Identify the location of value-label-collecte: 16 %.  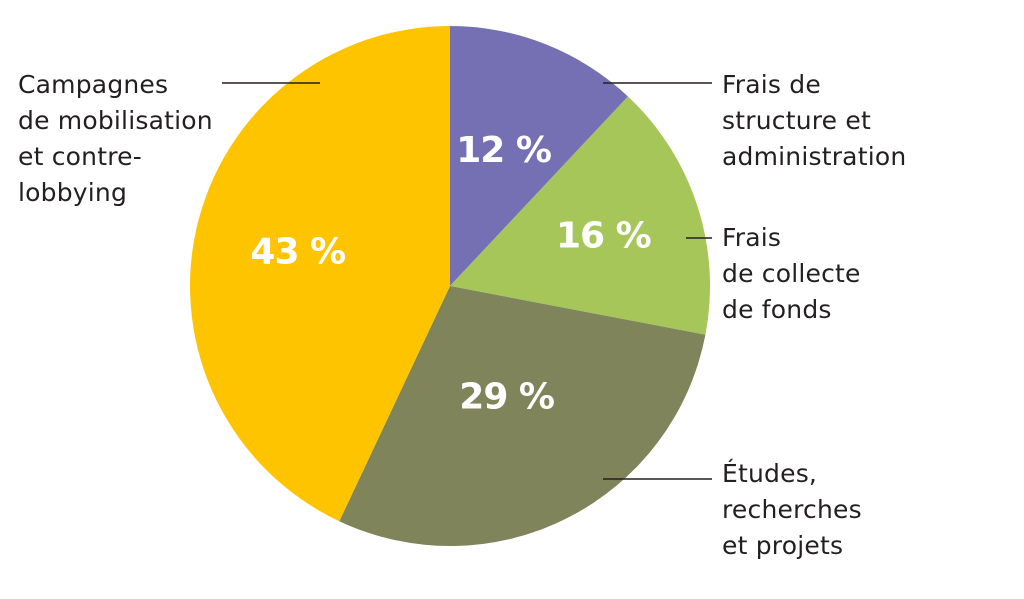
(603, 236).